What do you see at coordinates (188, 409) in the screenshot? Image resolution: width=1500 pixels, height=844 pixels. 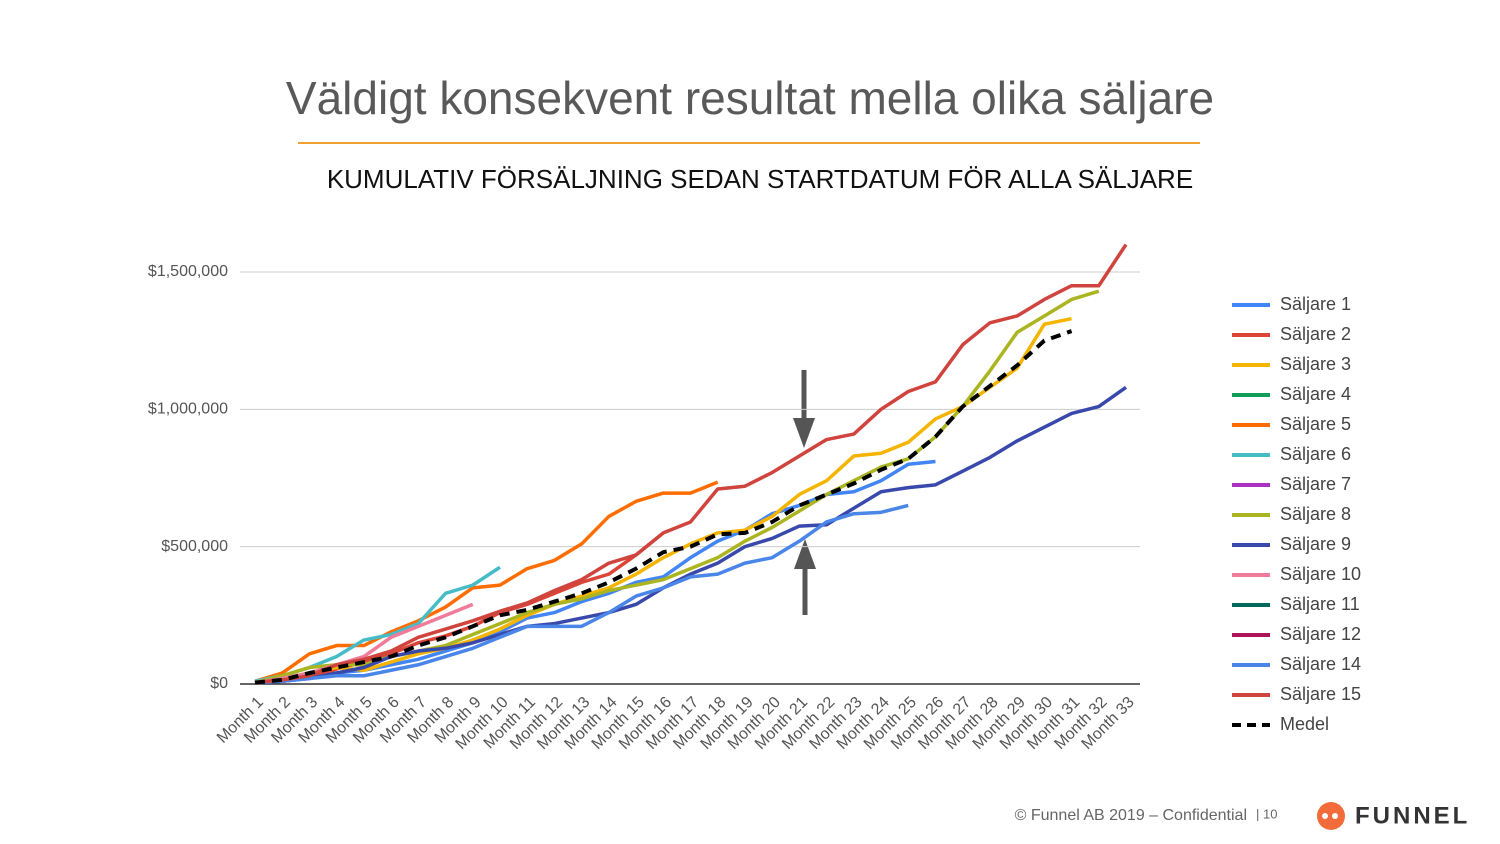 I see `y-tick-label: $1,000,000` at bounding box center [188, 409].